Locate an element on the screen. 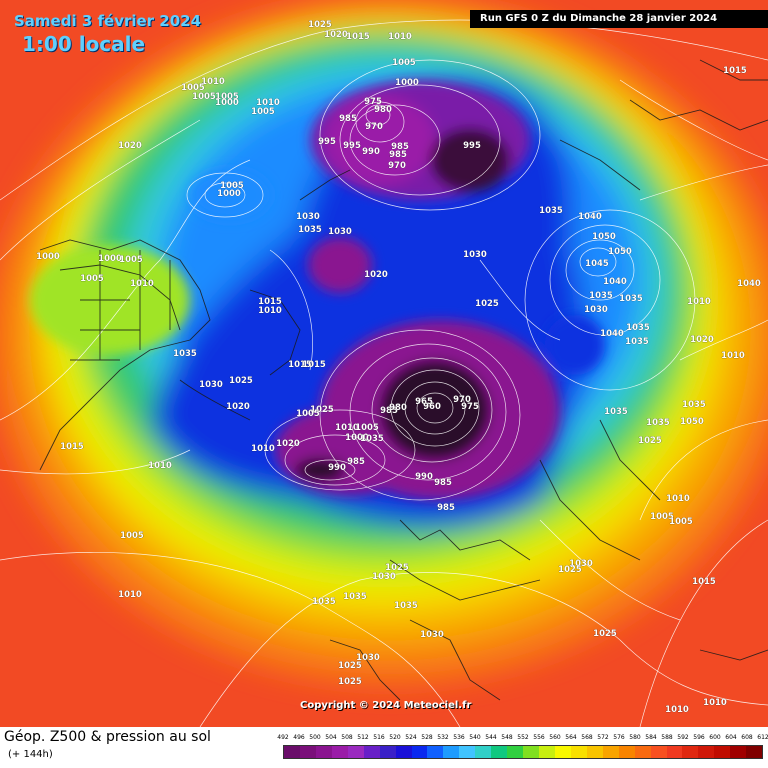 The height and width of the screenshot is (768, 768). isobar-label: 980 is located at coordinates (398, 408).